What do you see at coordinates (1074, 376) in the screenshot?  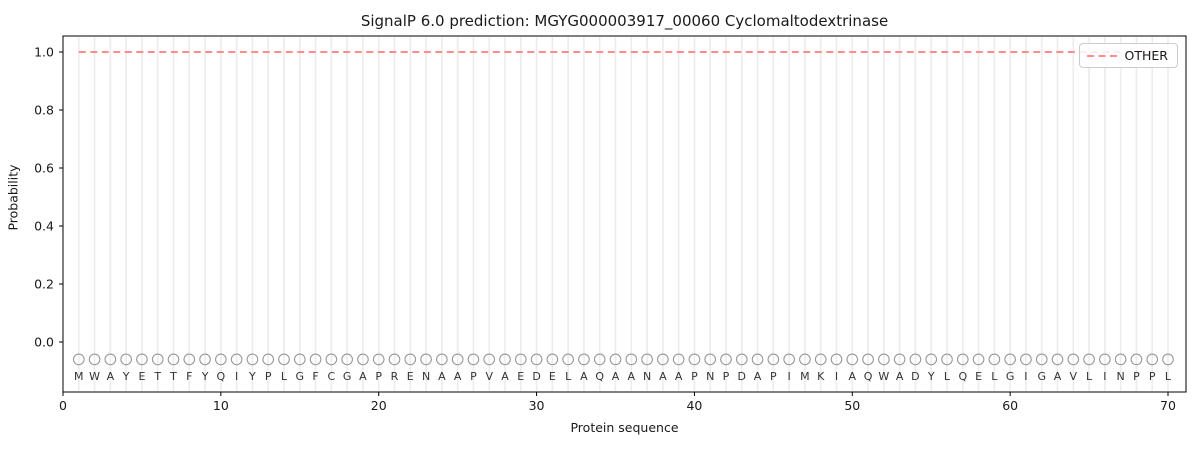 I see `residue-letter: V` at bounding box center [1074, 376].